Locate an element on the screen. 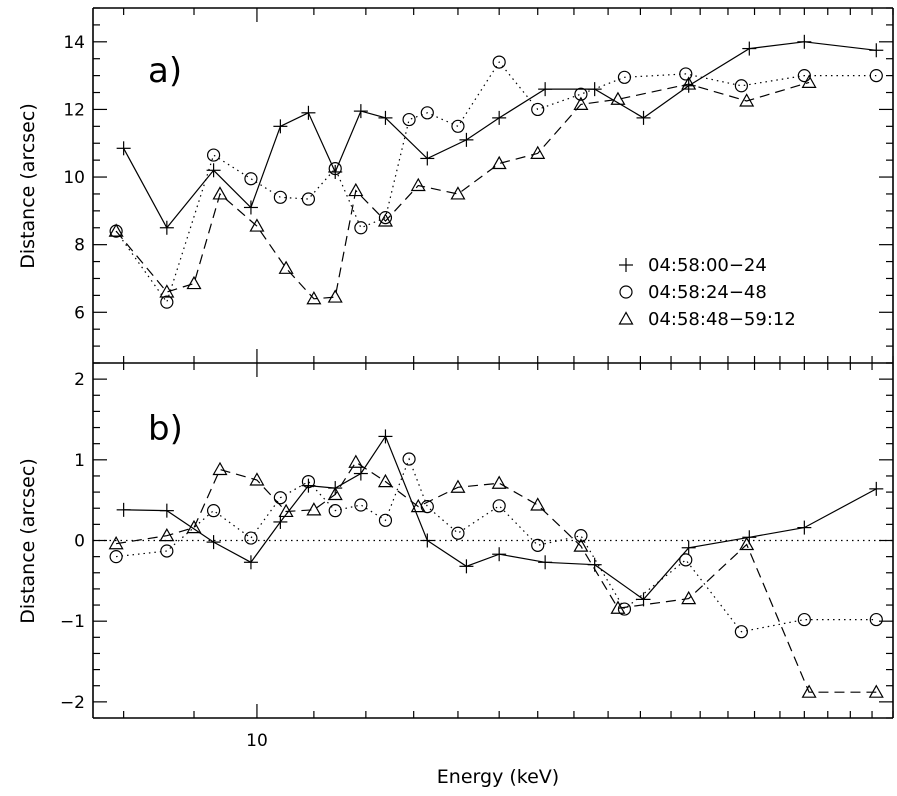 This screenshot has height=796, width=897. panel-b-y-tick-label: −1 is located at coordinates (72, 622).